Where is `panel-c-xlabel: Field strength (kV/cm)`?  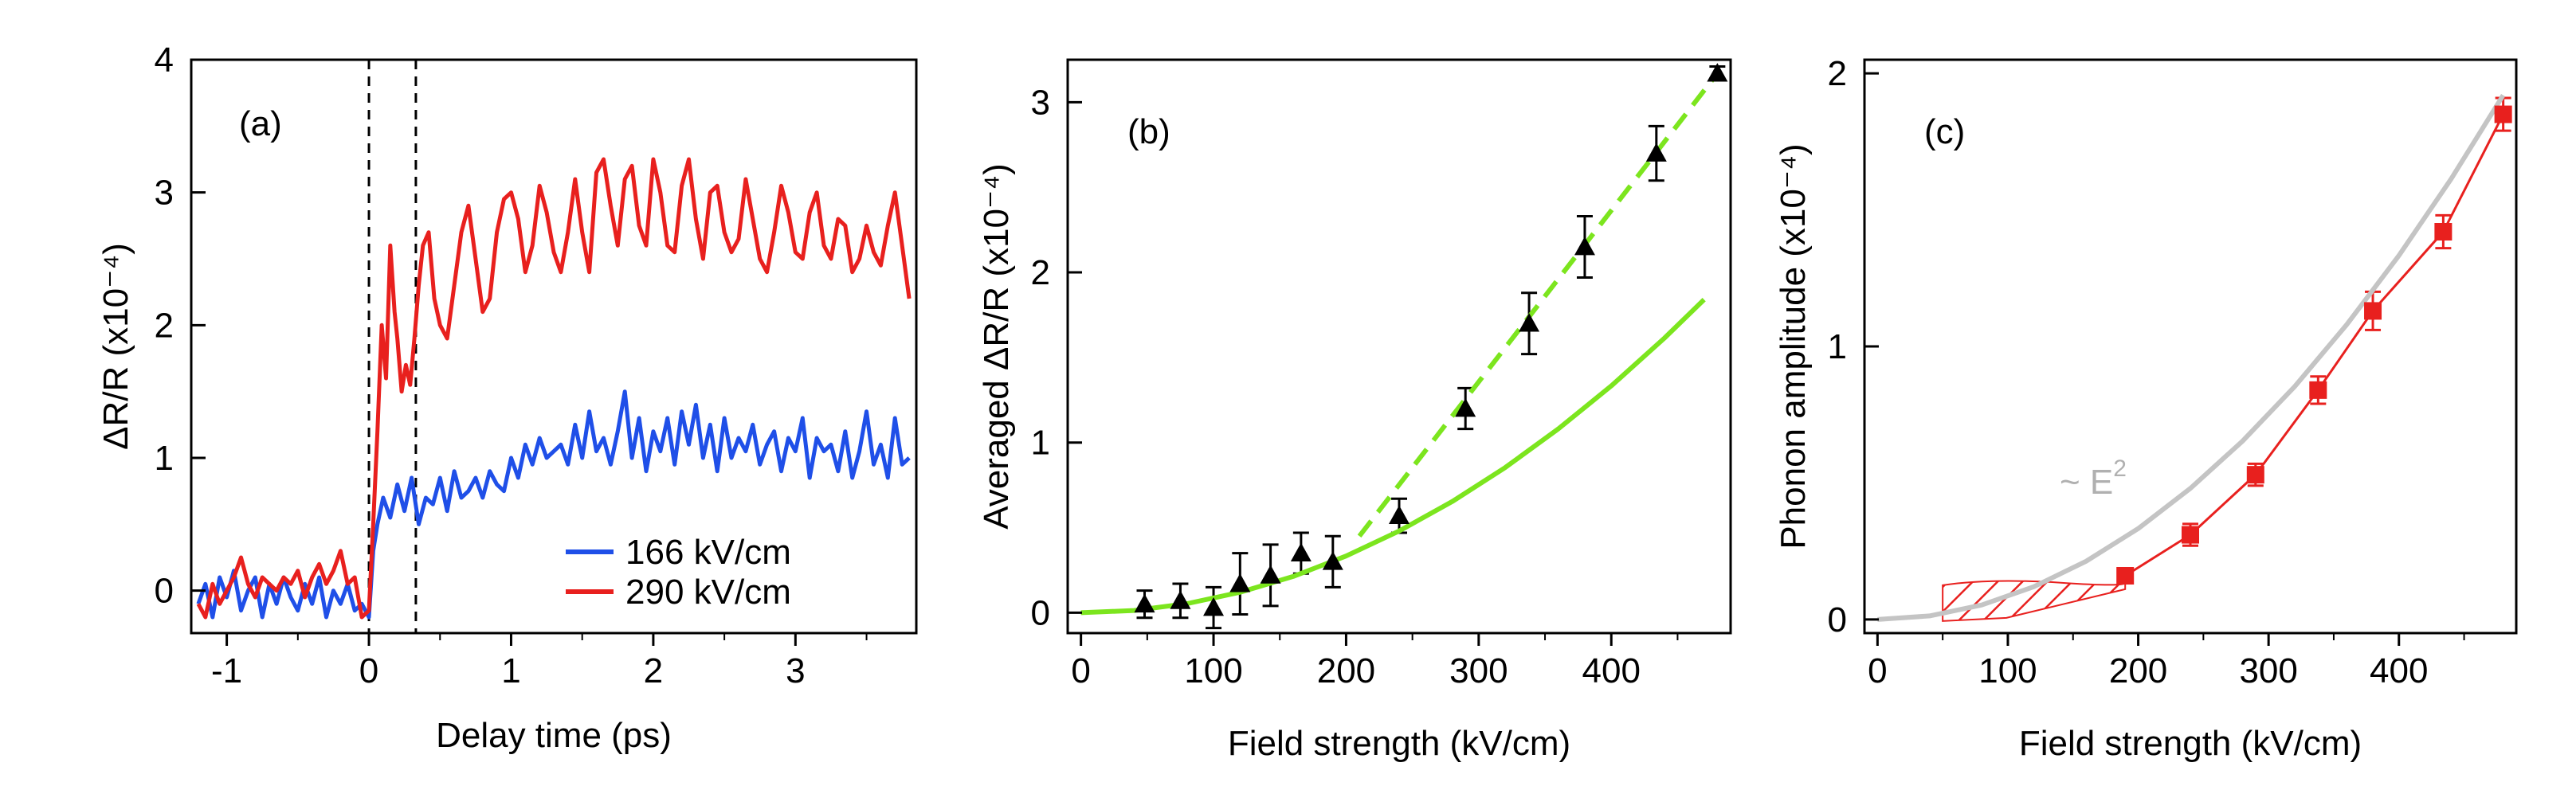
panel-c-xlabel: Field strength (kV/cm) is located at coordinates (2190, 744).